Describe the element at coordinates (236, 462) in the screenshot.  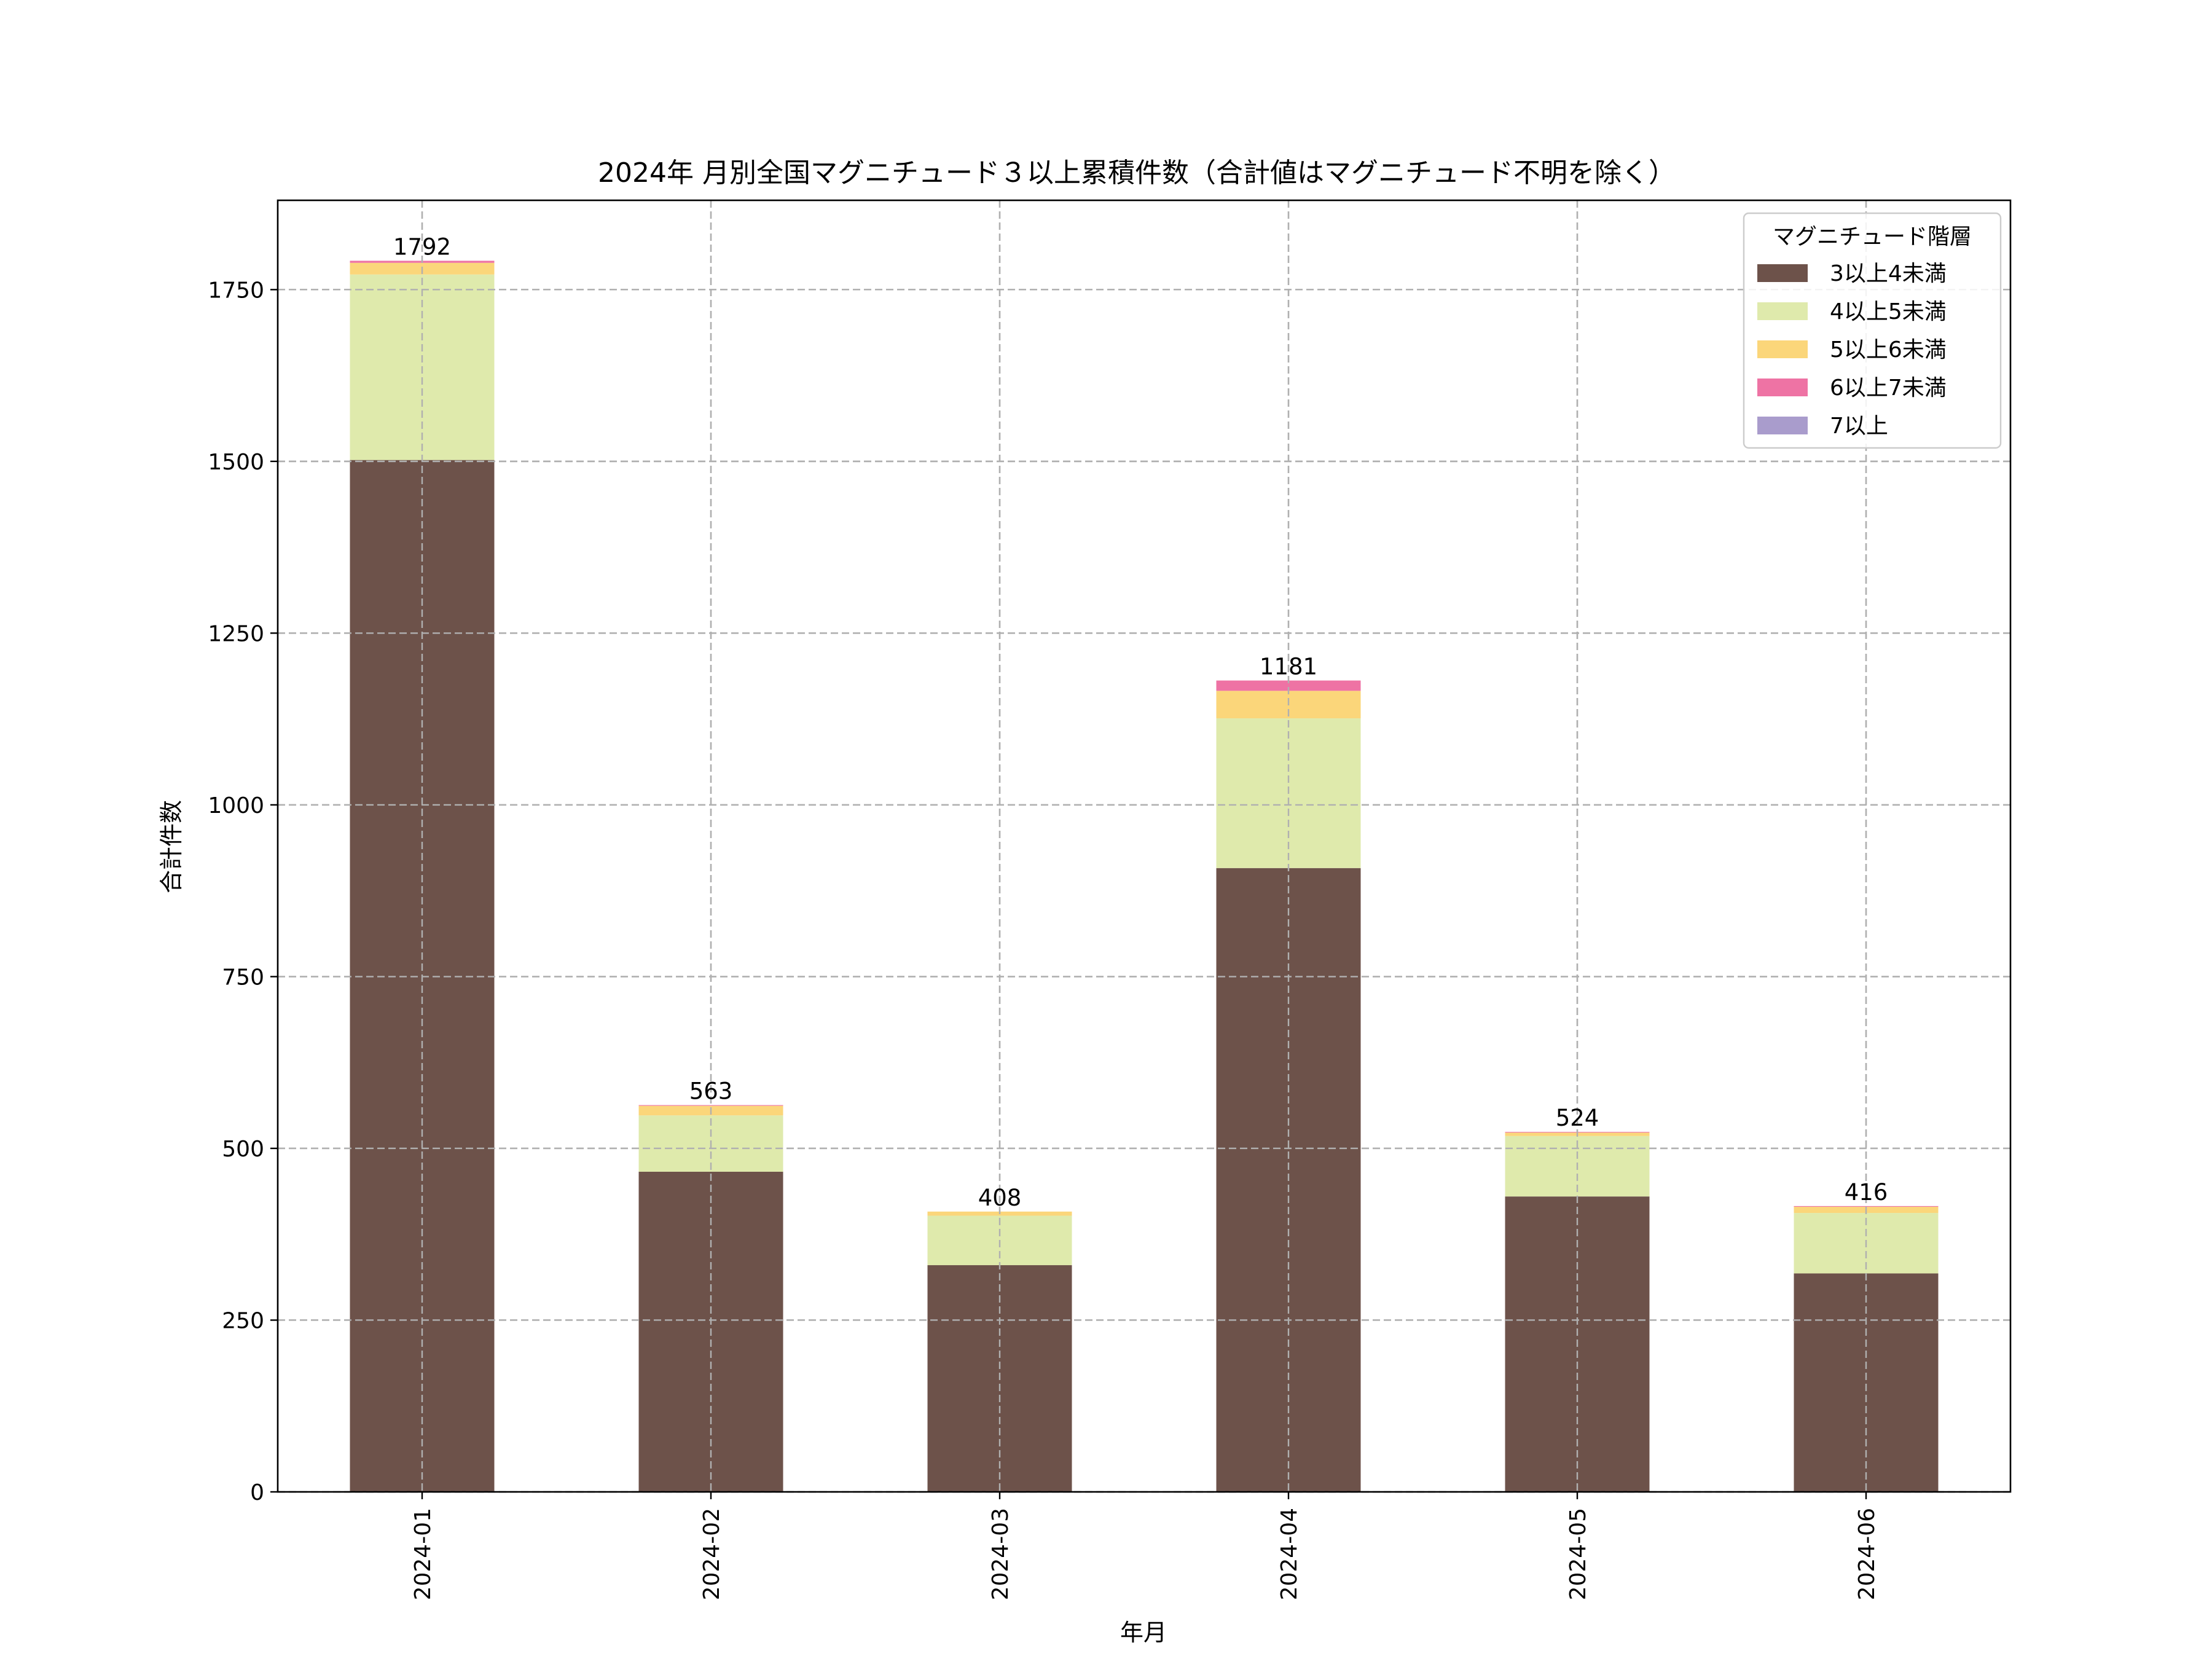
I see `y-tick-label: 1500` at that location.